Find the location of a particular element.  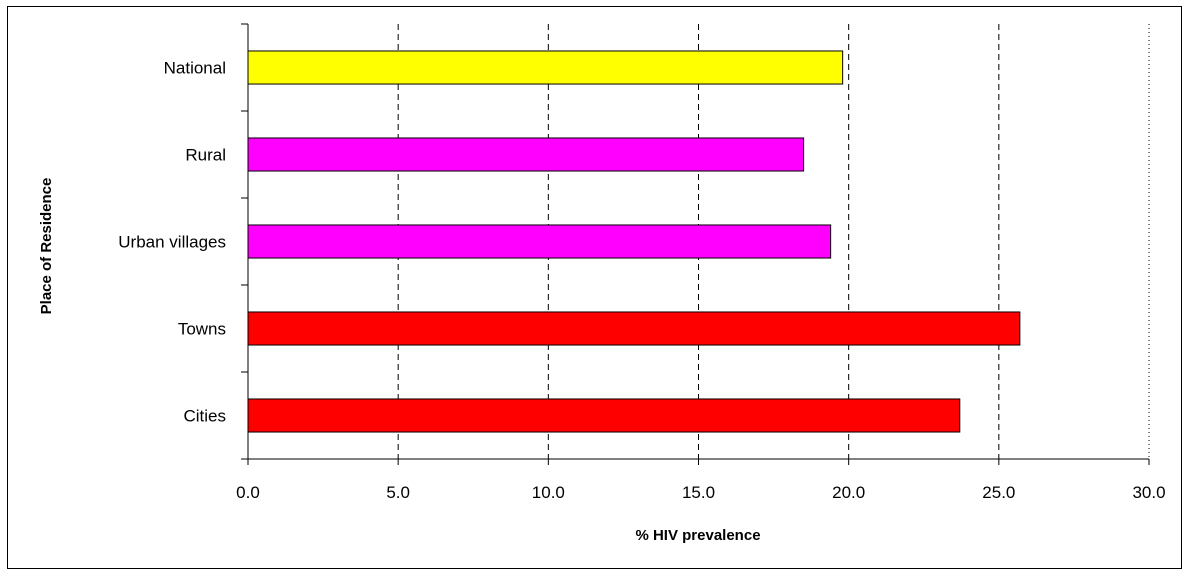

bar-national is located at coordinates (545, 67).